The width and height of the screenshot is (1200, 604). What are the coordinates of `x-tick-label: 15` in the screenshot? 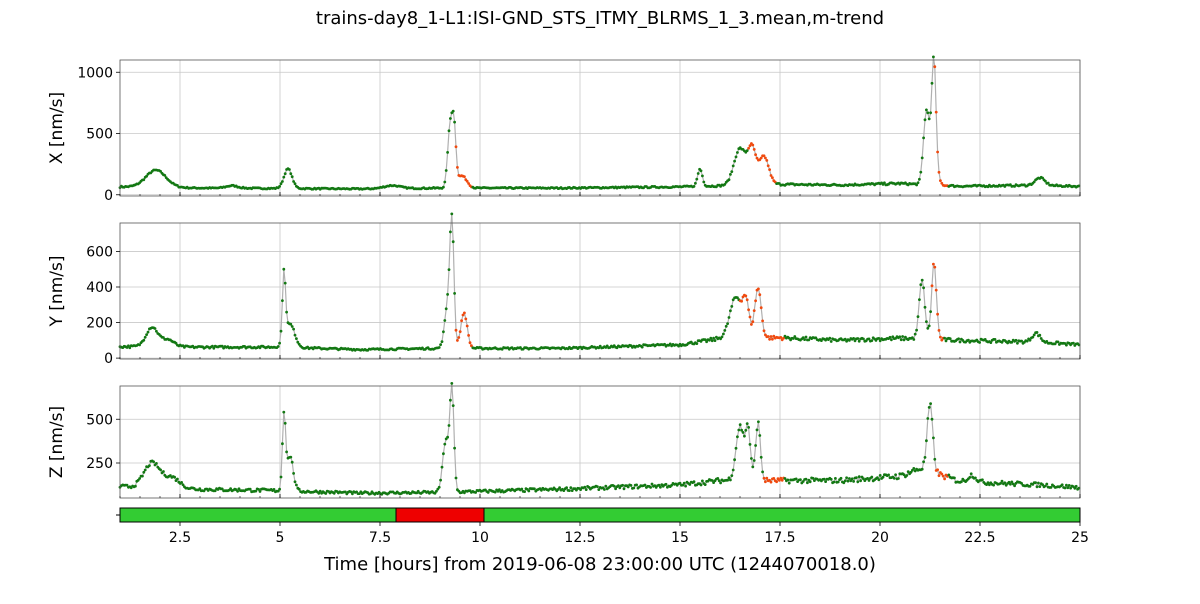 It's located at (680, 538).